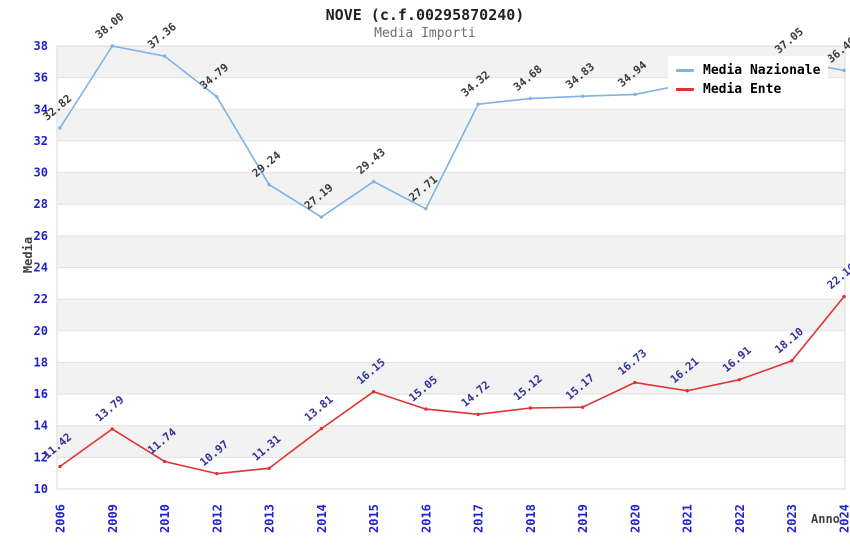 The image size is (850, 550). I want to click on svg-text: 2021, so click(688, 518).